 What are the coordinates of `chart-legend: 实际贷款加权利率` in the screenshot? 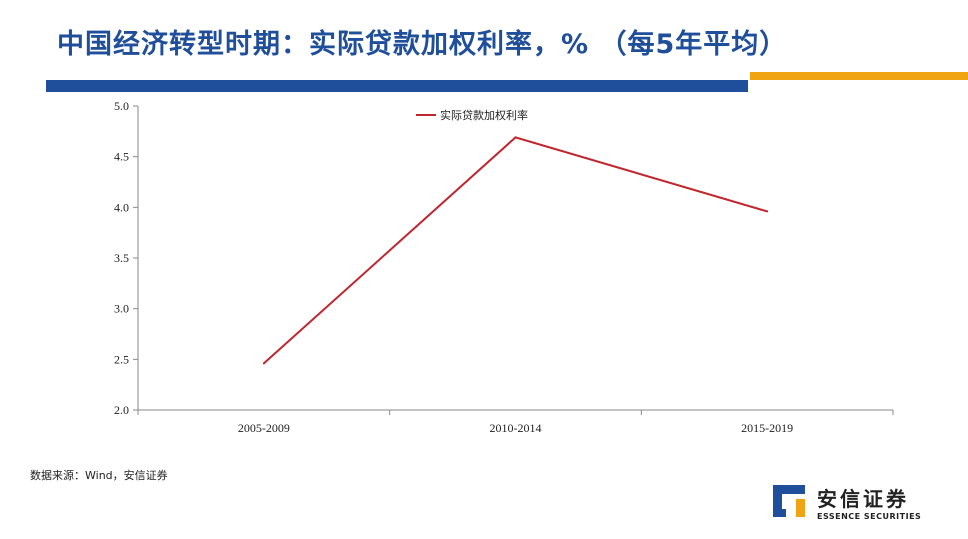 It's located at (472, 115).